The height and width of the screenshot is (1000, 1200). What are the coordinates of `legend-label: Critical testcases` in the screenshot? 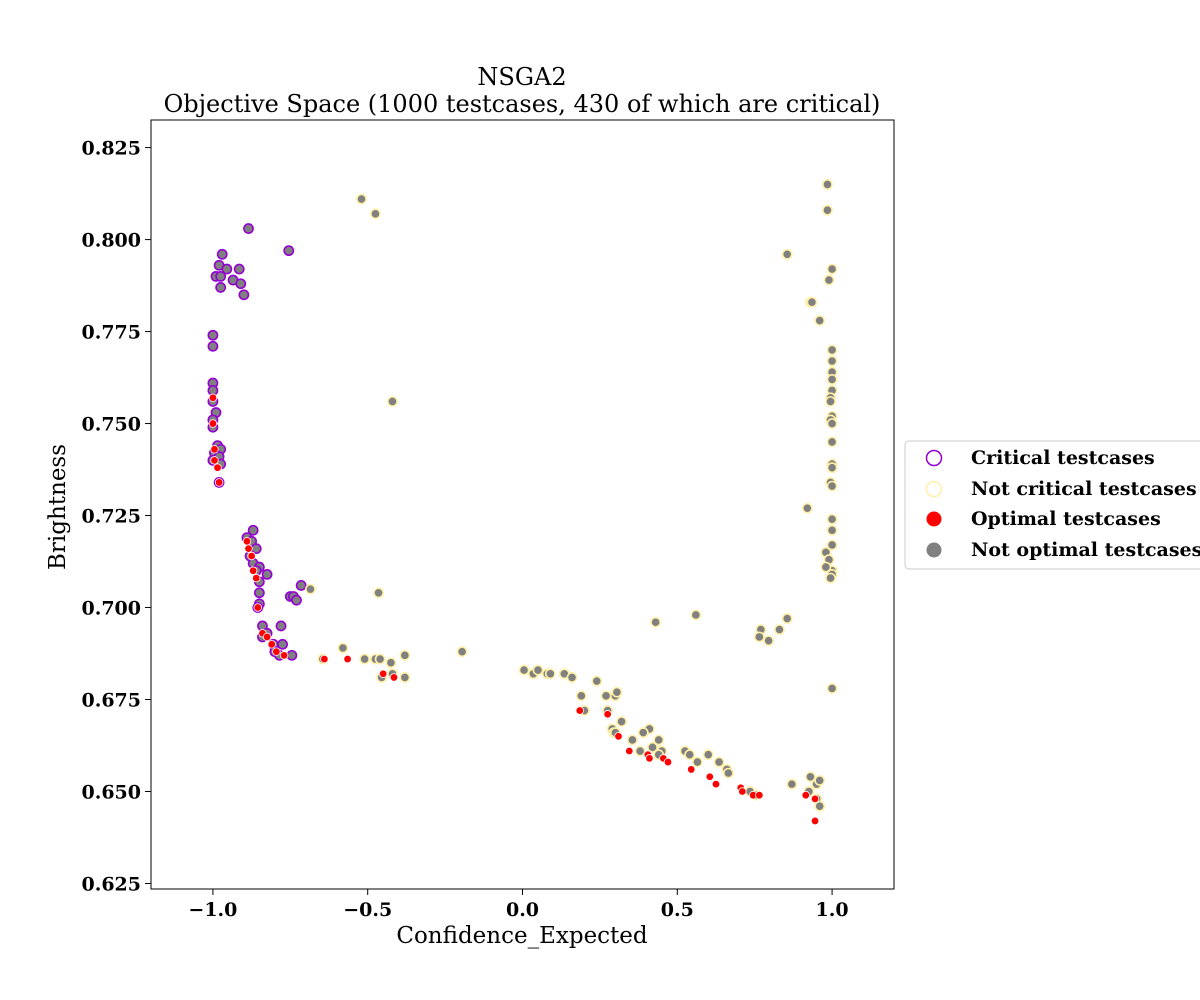 It's located at (1063, 458).